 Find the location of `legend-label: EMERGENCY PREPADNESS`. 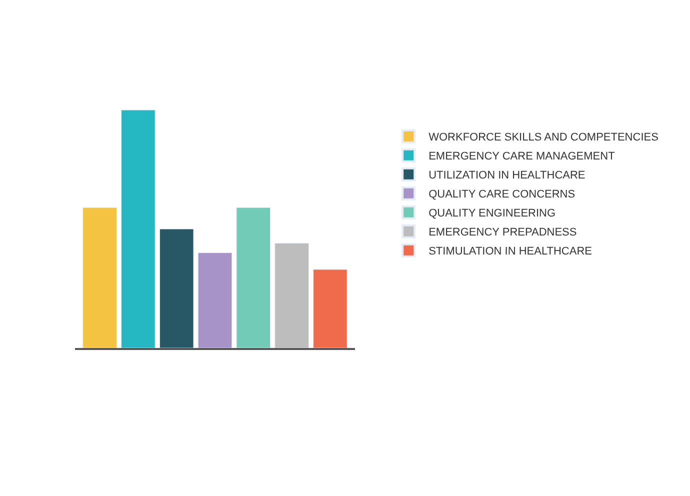

legend-label: EMERGENCY PREPADNESS is located at coordinates (502, 232).